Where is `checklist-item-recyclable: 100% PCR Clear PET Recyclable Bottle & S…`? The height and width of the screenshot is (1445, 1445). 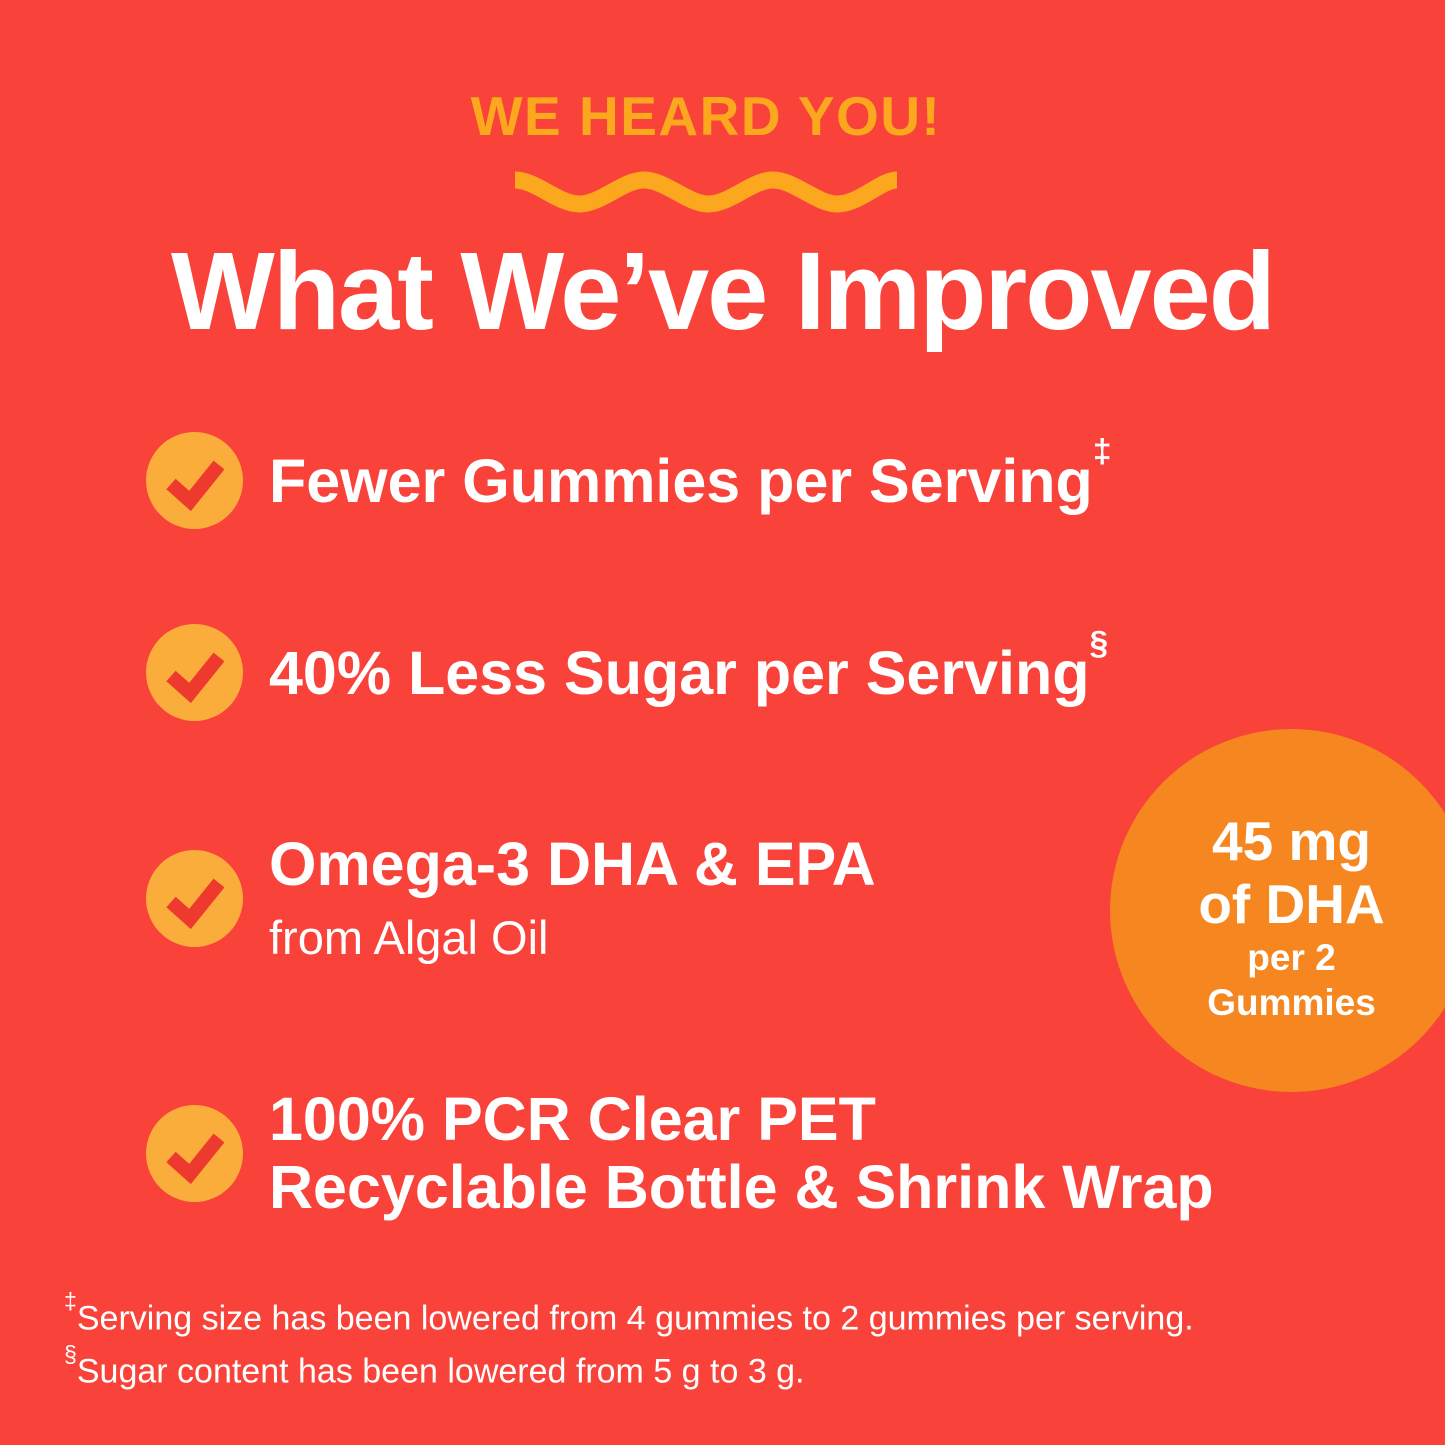
checklist-item-recyclable: 100% PCR Clear PET Recyclable Bottle & S… is located at coordinates (680, 1153).